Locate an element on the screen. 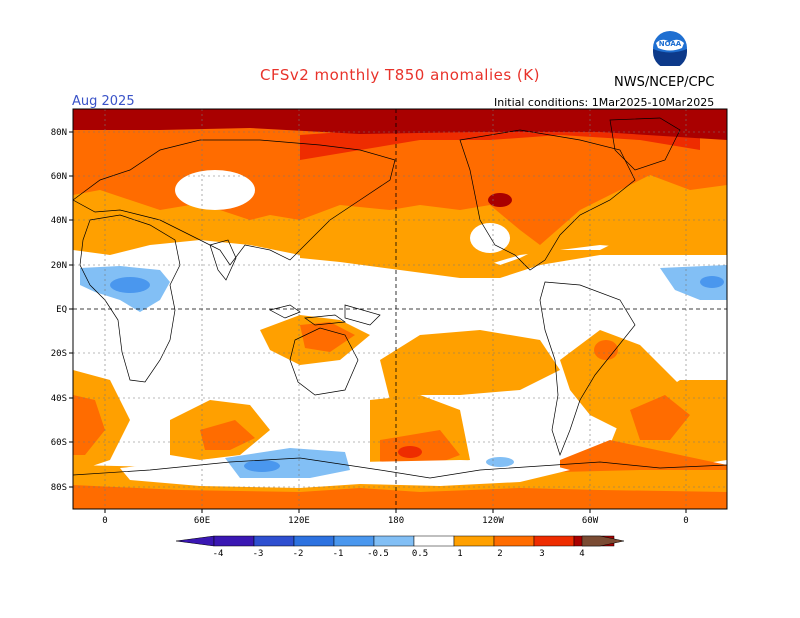 This screenshot has height=618, width=800. anomaly-region-atlantic-blue2 is located at coordinates (712, 282).